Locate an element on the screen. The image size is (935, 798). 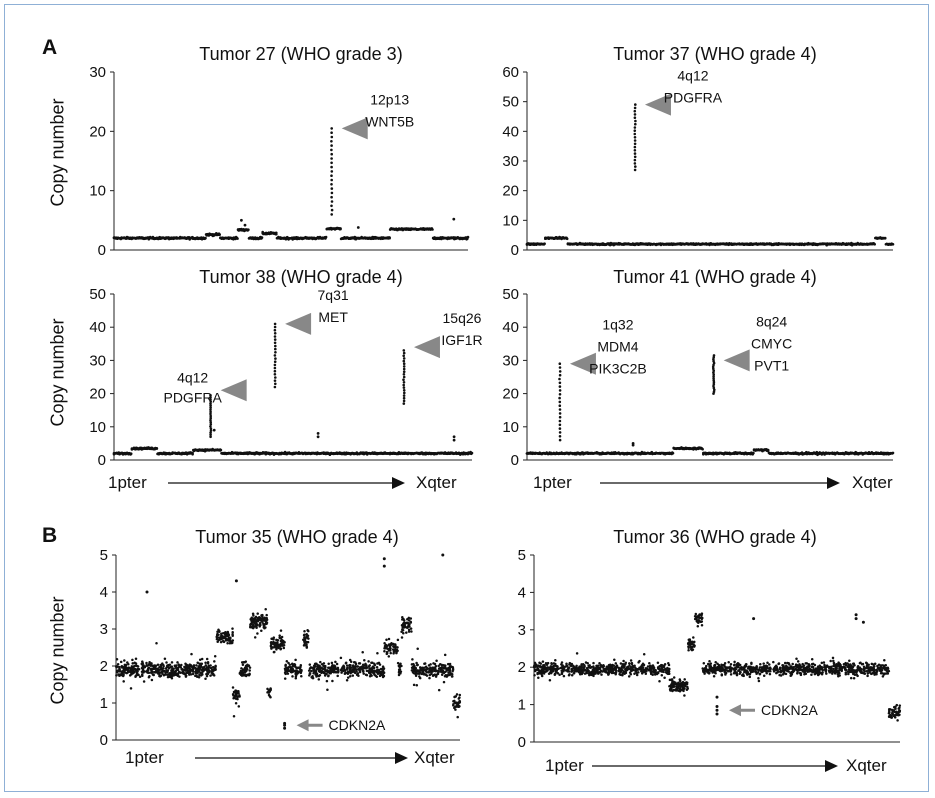
y-tick-label: 40 is located at coordinates (510, 327).